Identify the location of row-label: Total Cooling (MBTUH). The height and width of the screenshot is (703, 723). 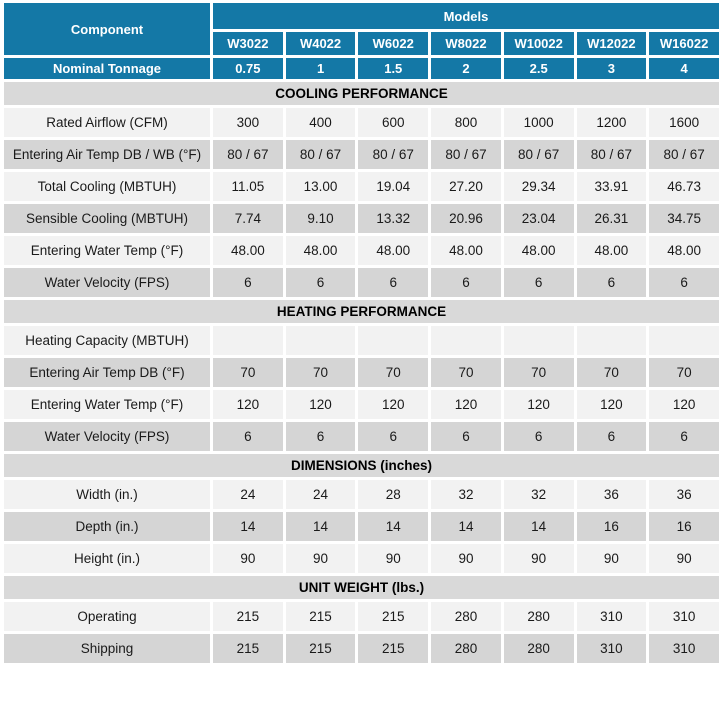
(107, 186).